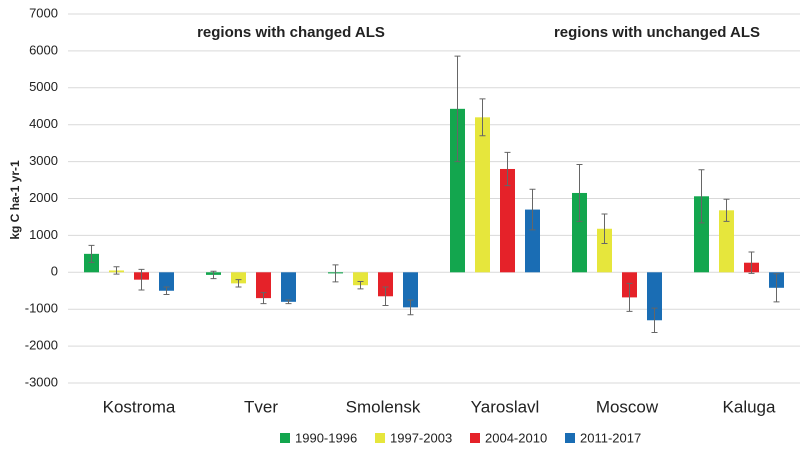 This screenshot has height=450, width=806. What do you see at coordinates (15, 200) in the screenshot?
I see `y-axis-title: kg C ha-1 yr-1` at bounding box center [15, 200].